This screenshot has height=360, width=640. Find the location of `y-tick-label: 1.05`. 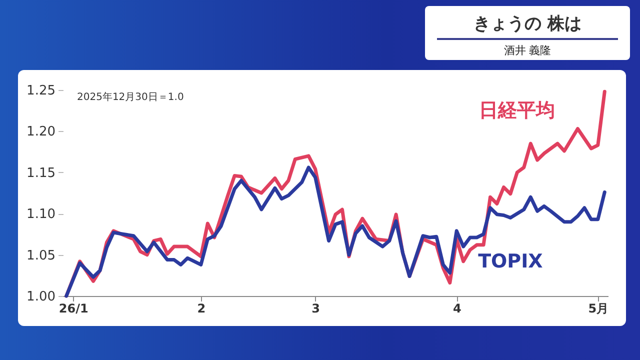

y-tick-label: 1.05 is located at coordinates (41, 256).